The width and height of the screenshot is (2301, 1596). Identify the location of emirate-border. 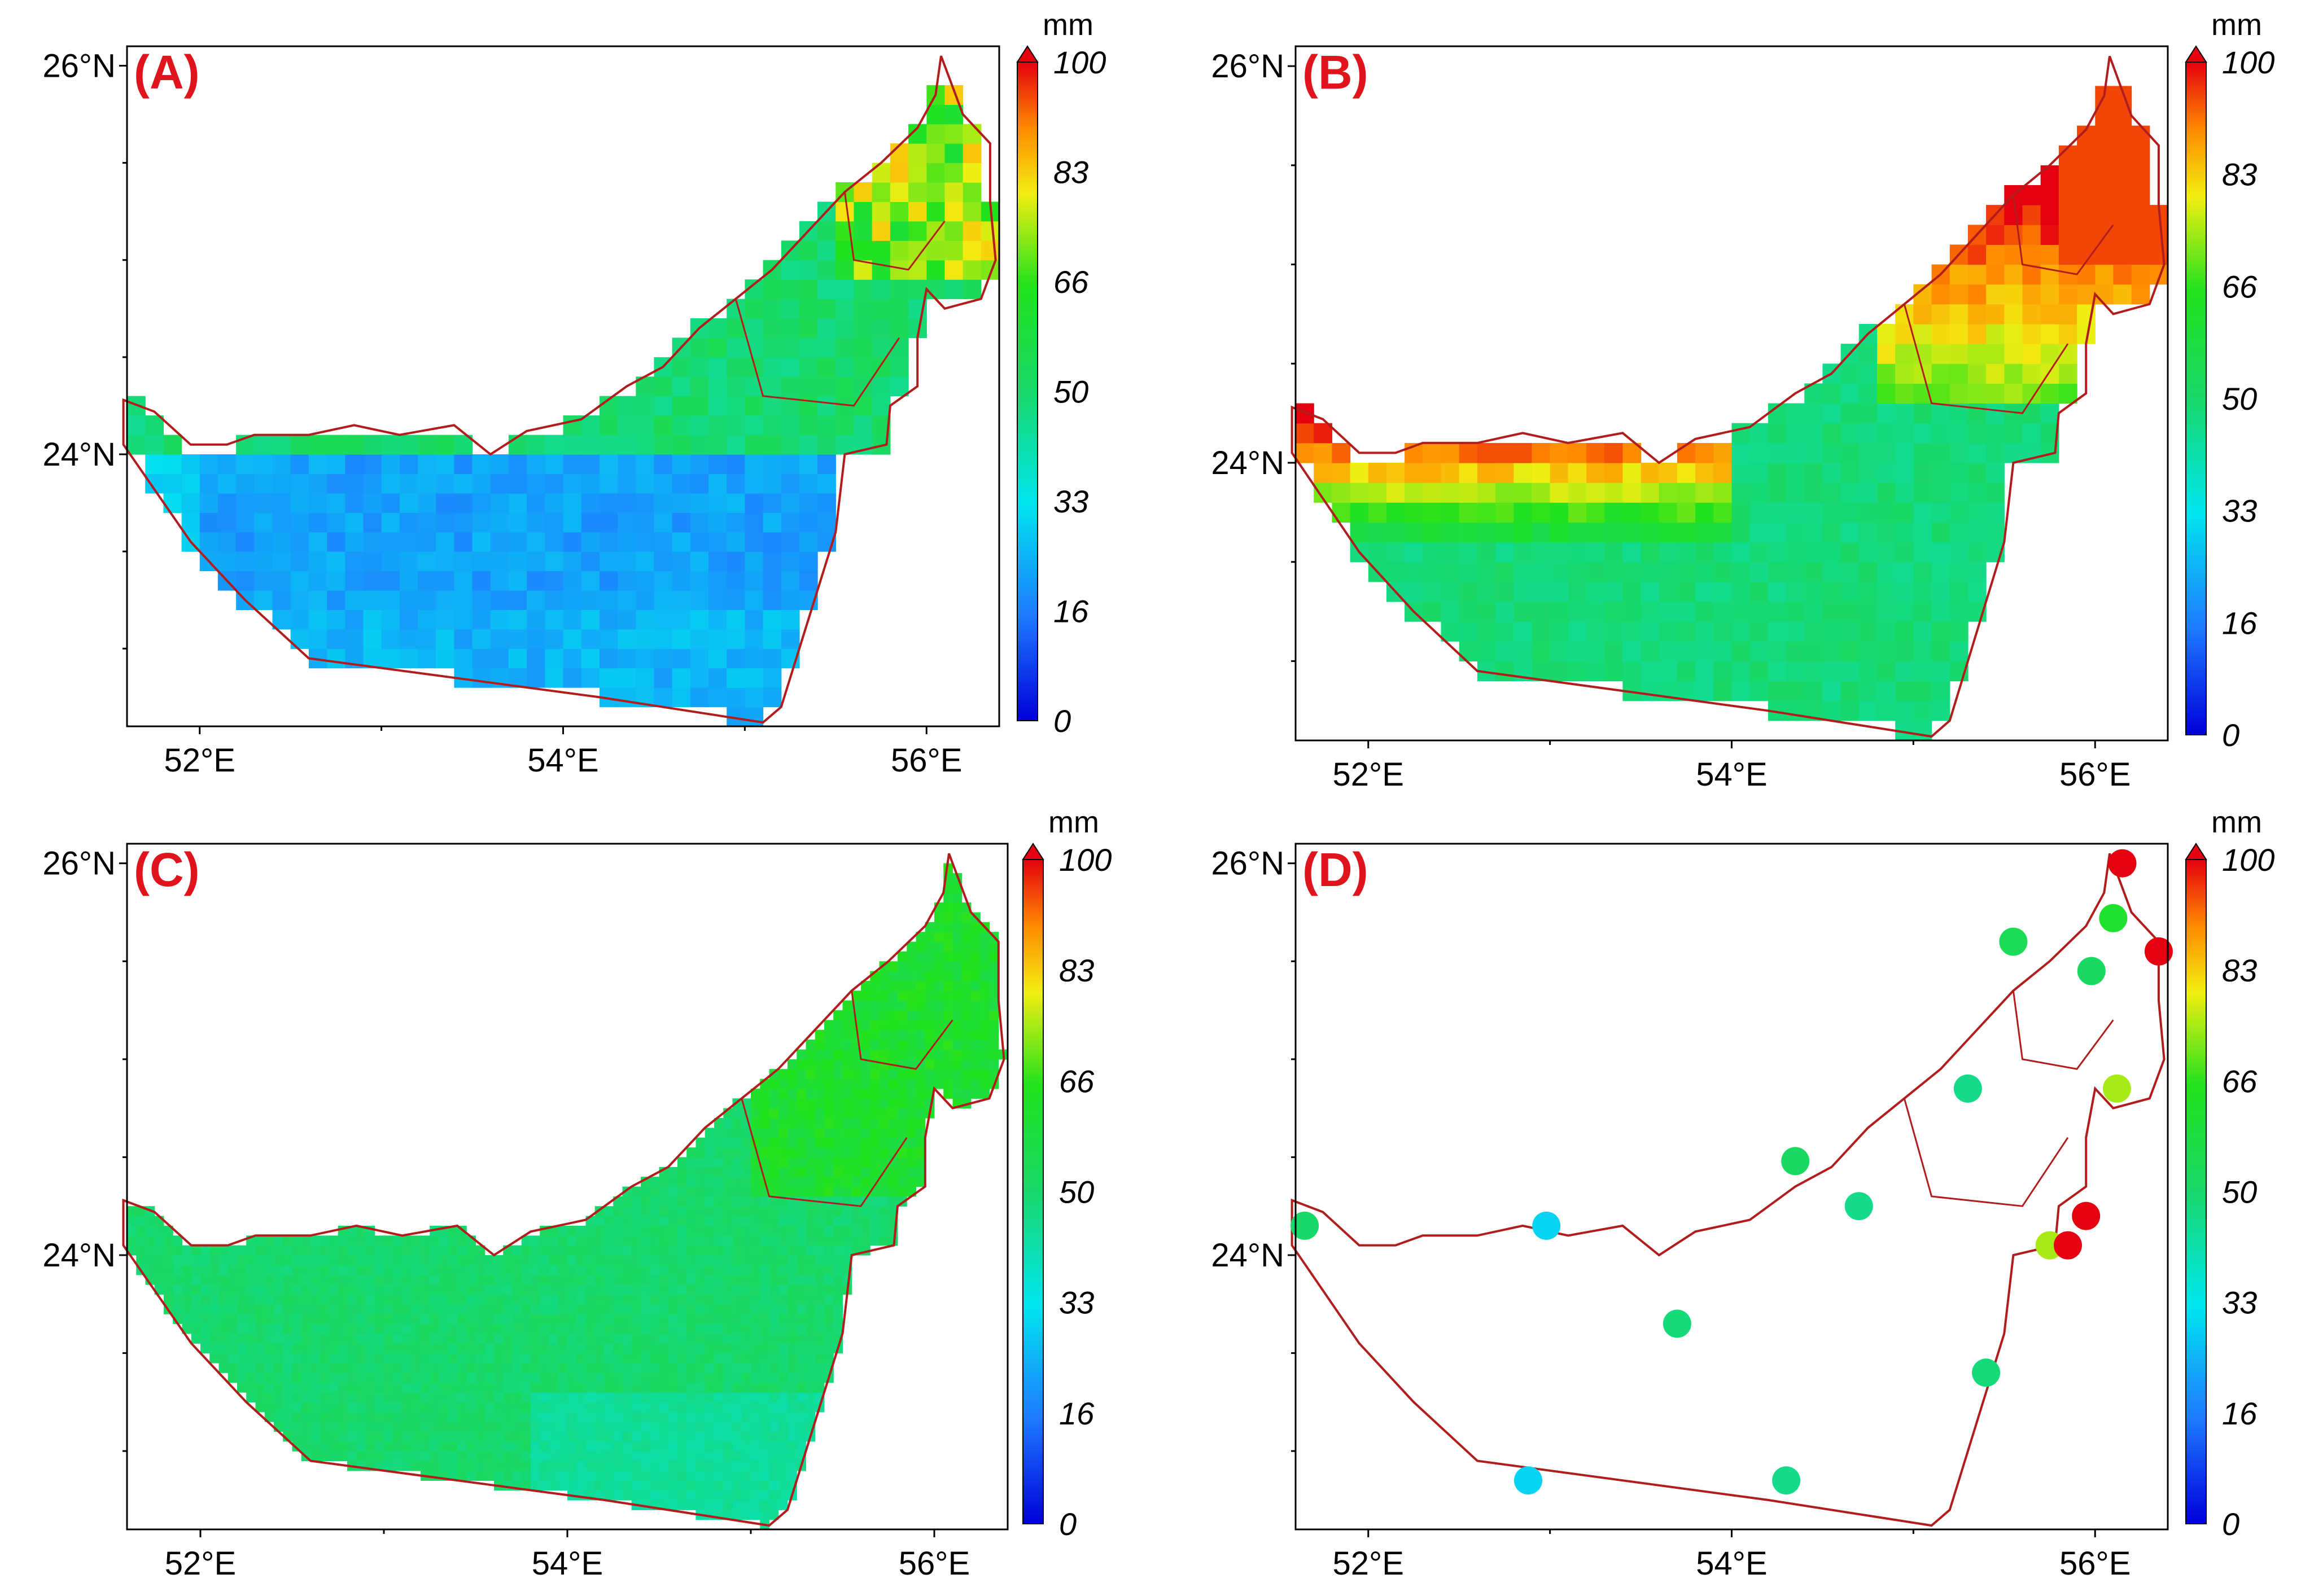
(902, 1030).